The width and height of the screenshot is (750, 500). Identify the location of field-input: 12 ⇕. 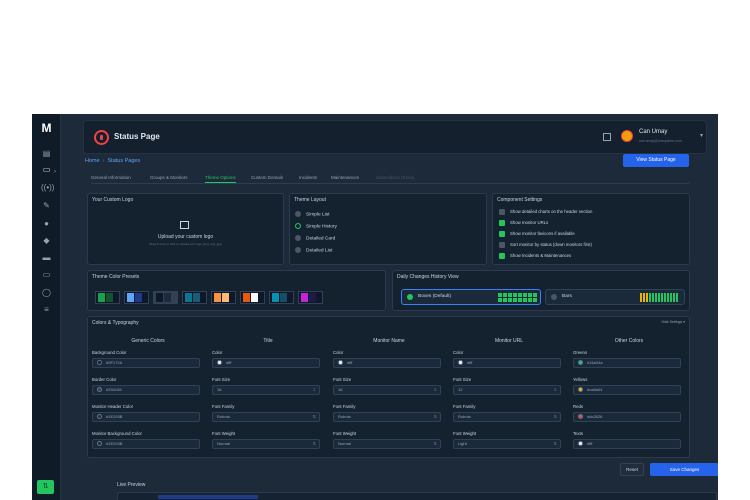
(507, 390).